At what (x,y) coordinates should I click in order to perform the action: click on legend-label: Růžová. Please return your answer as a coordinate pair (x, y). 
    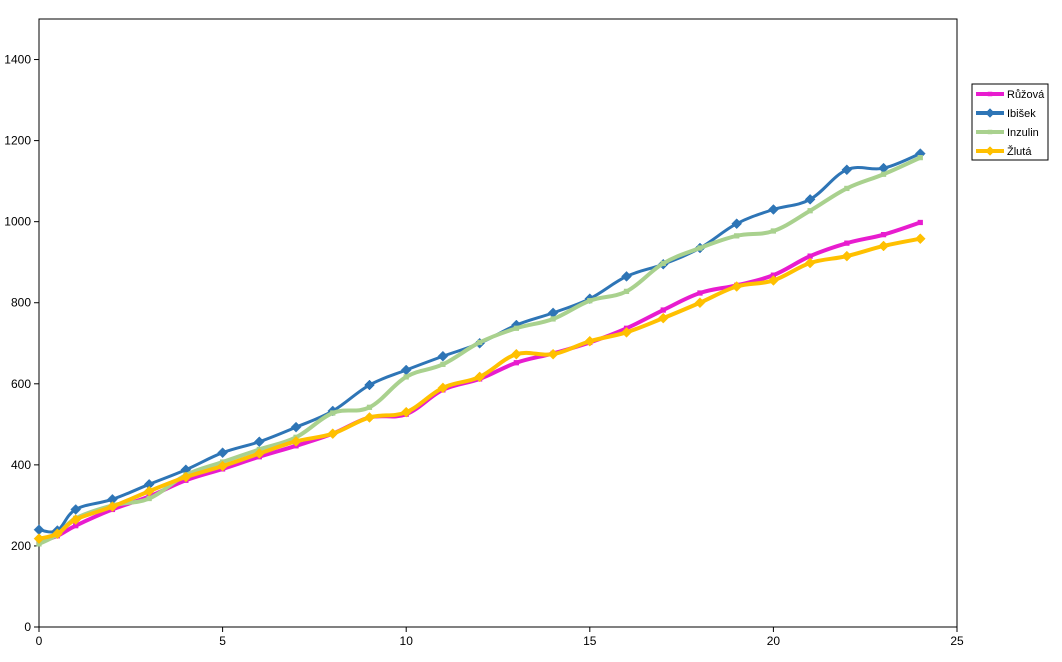
    Looking at the image, I should click on (1026, 95).